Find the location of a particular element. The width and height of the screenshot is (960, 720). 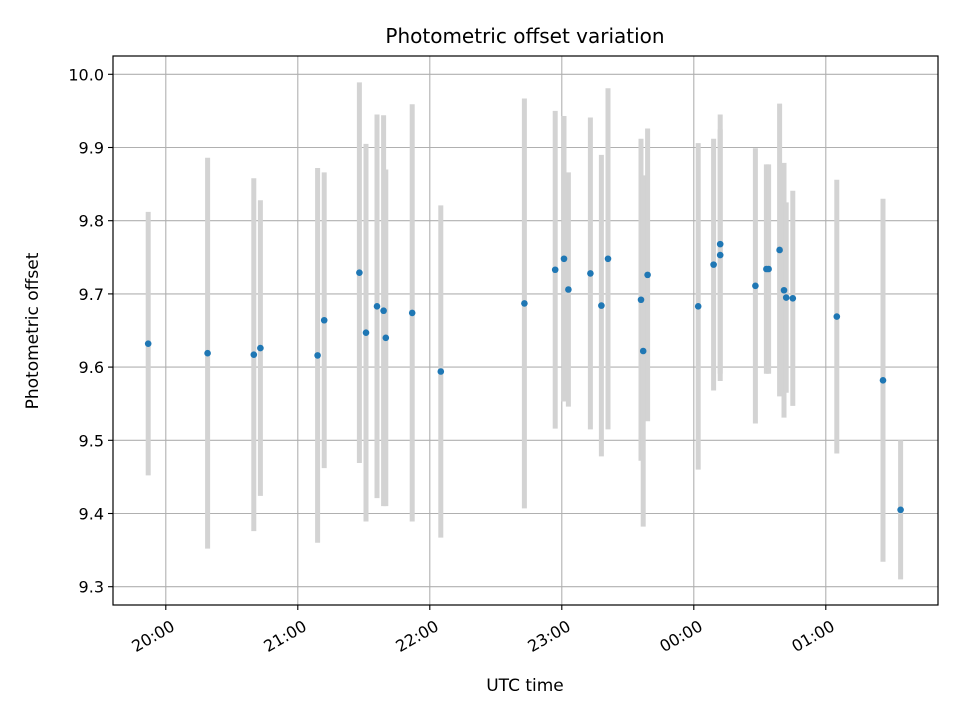

x-axis-ticks: 20:00 21:00 22:00 23:00 00:00 01:00 is located at coordinates (483, 630).